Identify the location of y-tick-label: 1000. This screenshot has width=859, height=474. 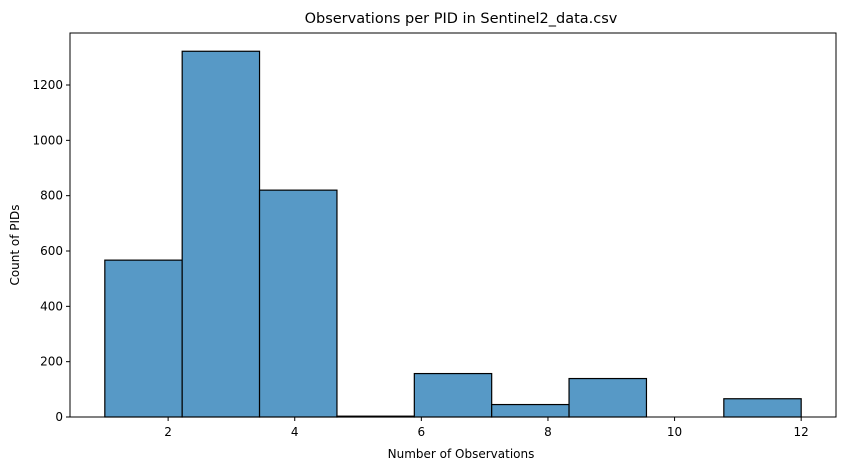
(47, 140).